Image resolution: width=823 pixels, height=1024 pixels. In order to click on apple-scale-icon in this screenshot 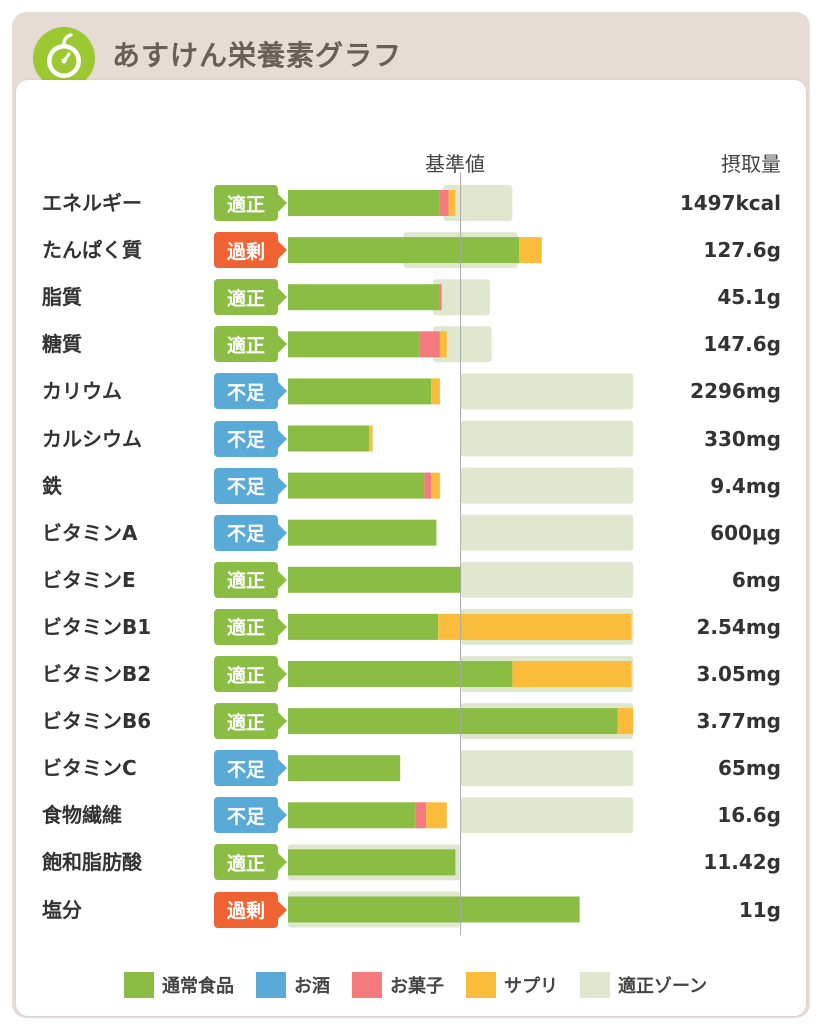, I will do `click(64, 58)`.